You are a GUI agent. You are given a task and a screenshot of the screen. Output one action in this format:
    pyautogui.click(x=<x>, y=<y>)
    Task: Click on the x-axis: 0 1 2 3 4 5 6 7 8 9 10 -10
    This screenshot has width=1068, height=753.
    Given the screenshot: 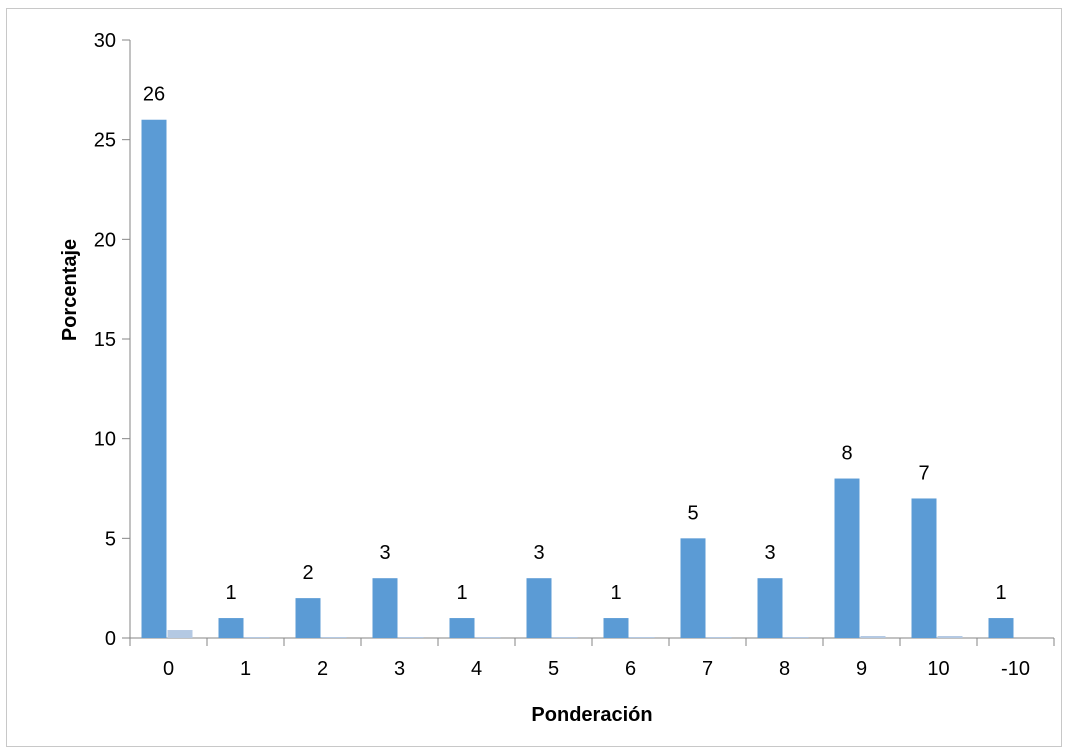 What is the action you would take?
    pyautogui.click(x=592, y=658)
    